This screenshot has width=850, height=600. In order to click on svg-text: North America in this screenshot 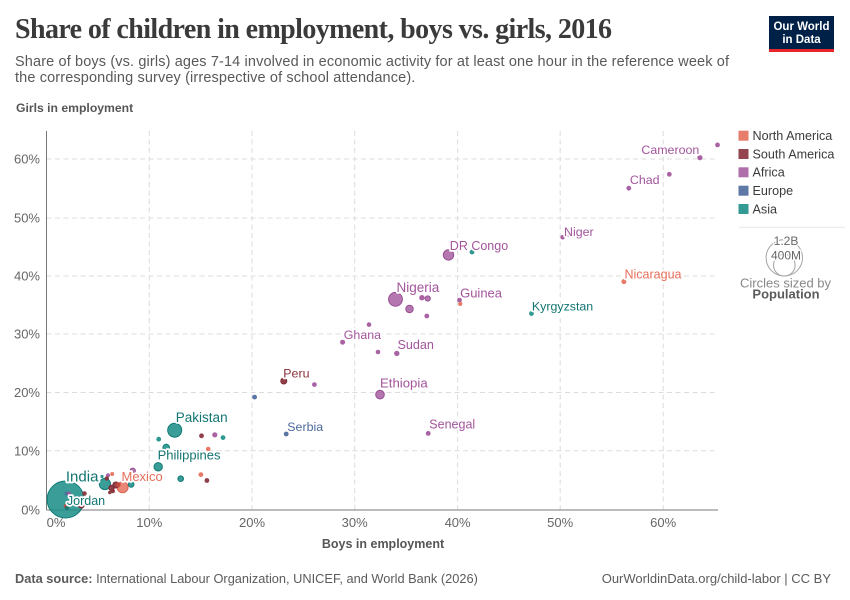, I will do `click(793, 136)`.